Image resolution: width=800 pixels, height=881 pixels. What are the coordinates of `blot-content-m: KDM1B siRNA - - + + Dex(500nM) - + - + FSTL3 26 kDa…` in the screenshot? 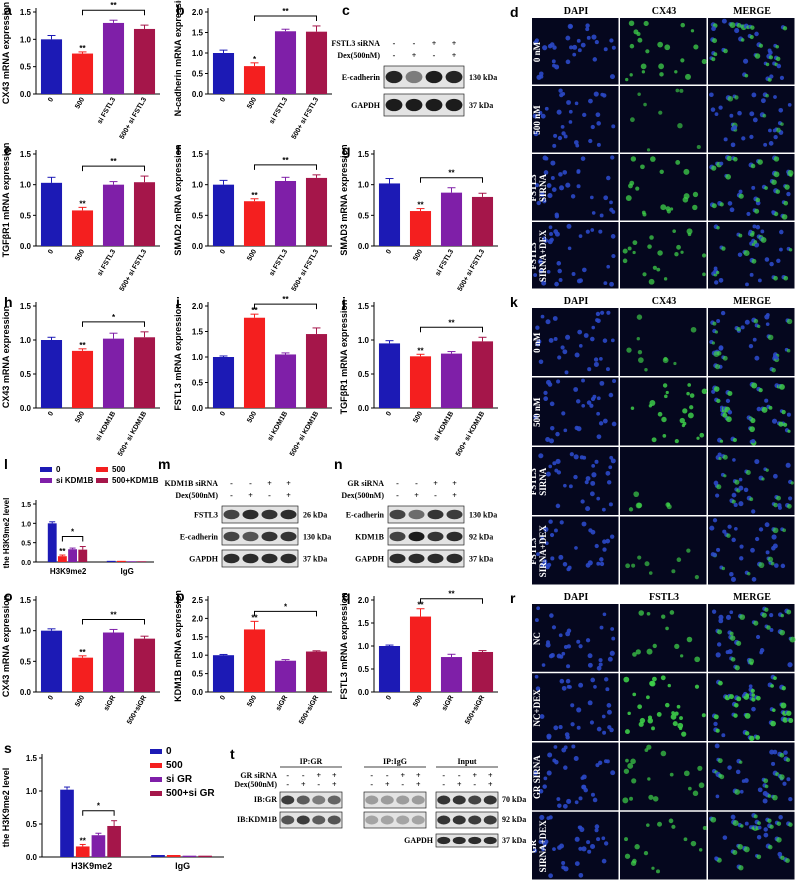 It's located at (247, 523).